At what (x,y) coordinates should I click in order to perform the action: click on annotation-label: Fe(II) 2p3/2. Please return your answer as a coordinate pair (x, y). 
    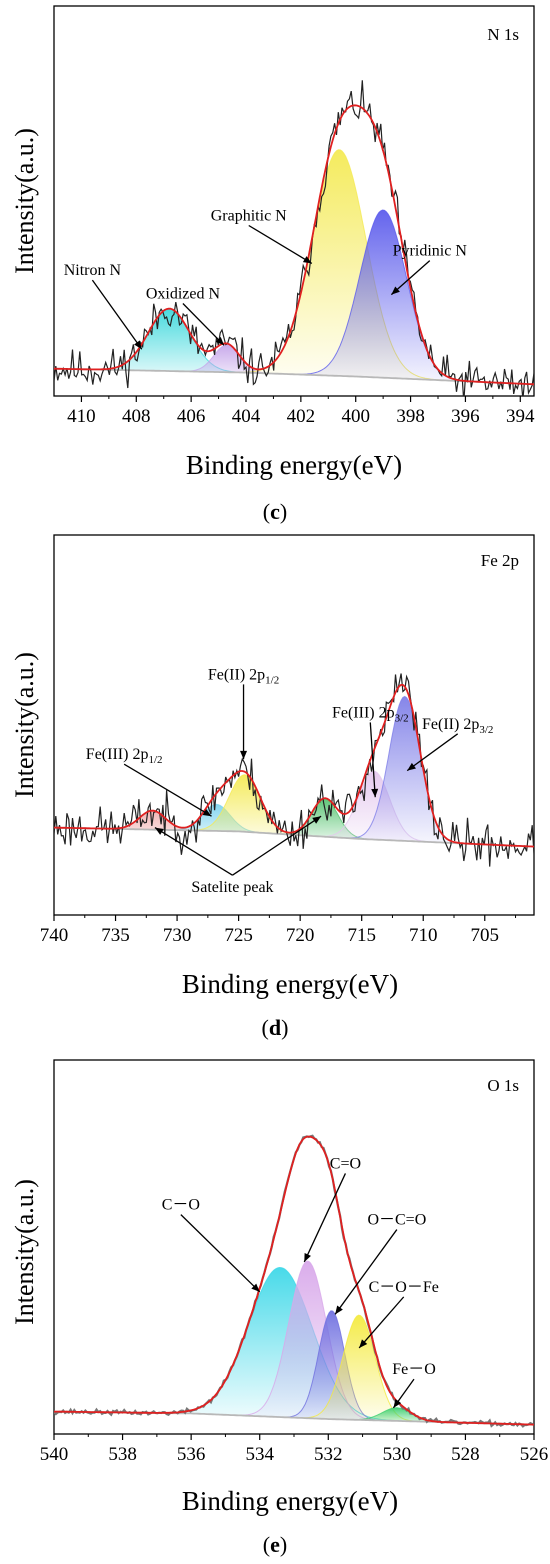
    Looking at the image, I should click on (457, 726).